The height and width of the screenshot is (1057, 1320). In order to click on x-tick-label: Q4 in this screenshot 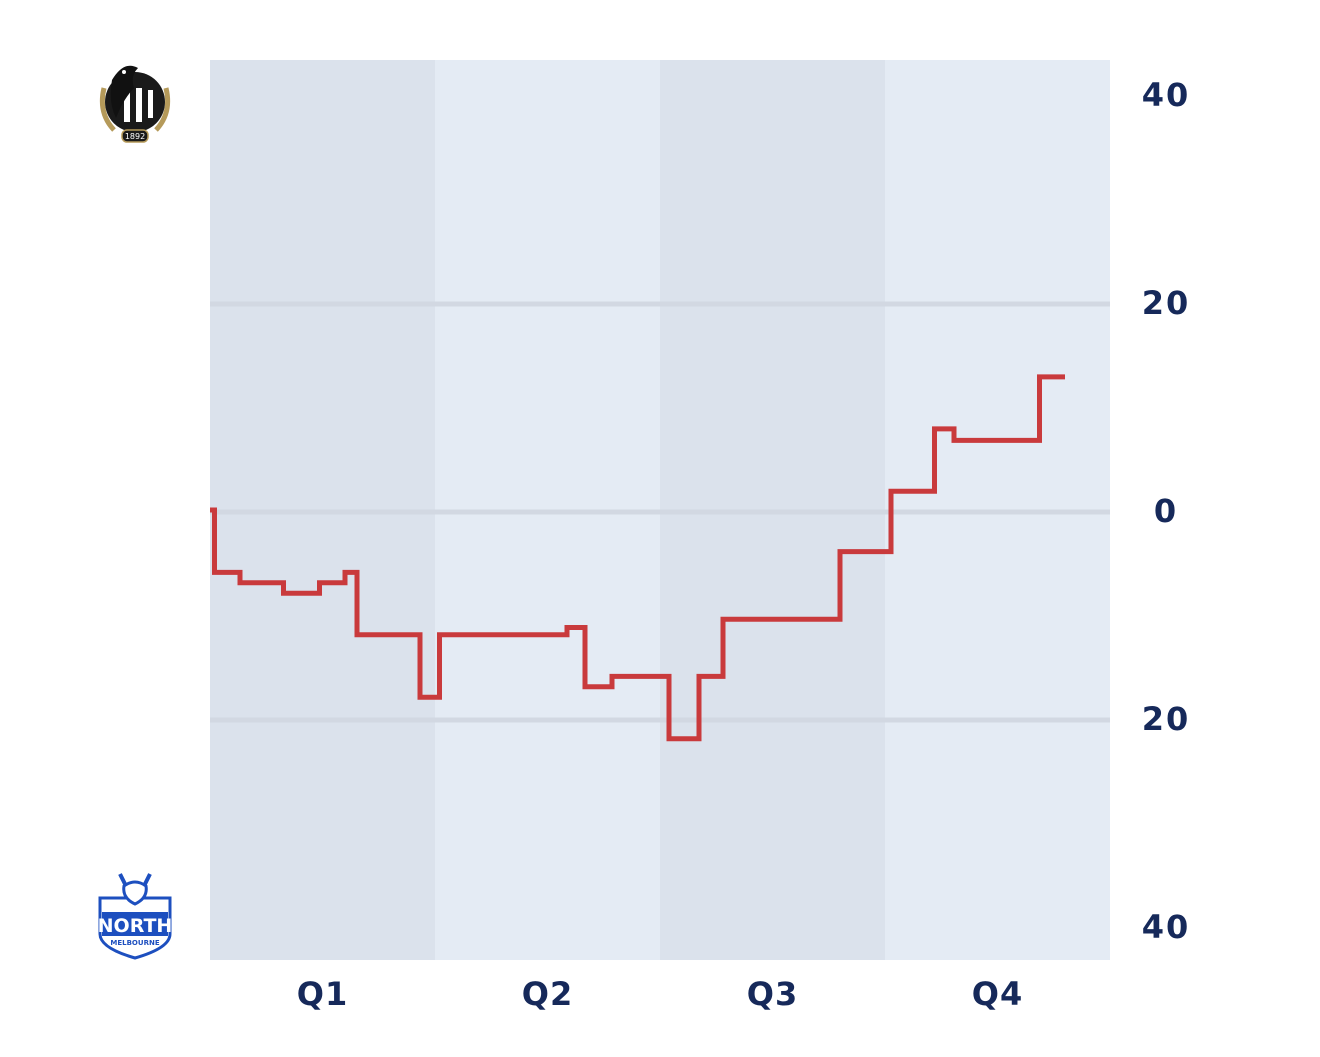, I will do `click(997, 994)`.